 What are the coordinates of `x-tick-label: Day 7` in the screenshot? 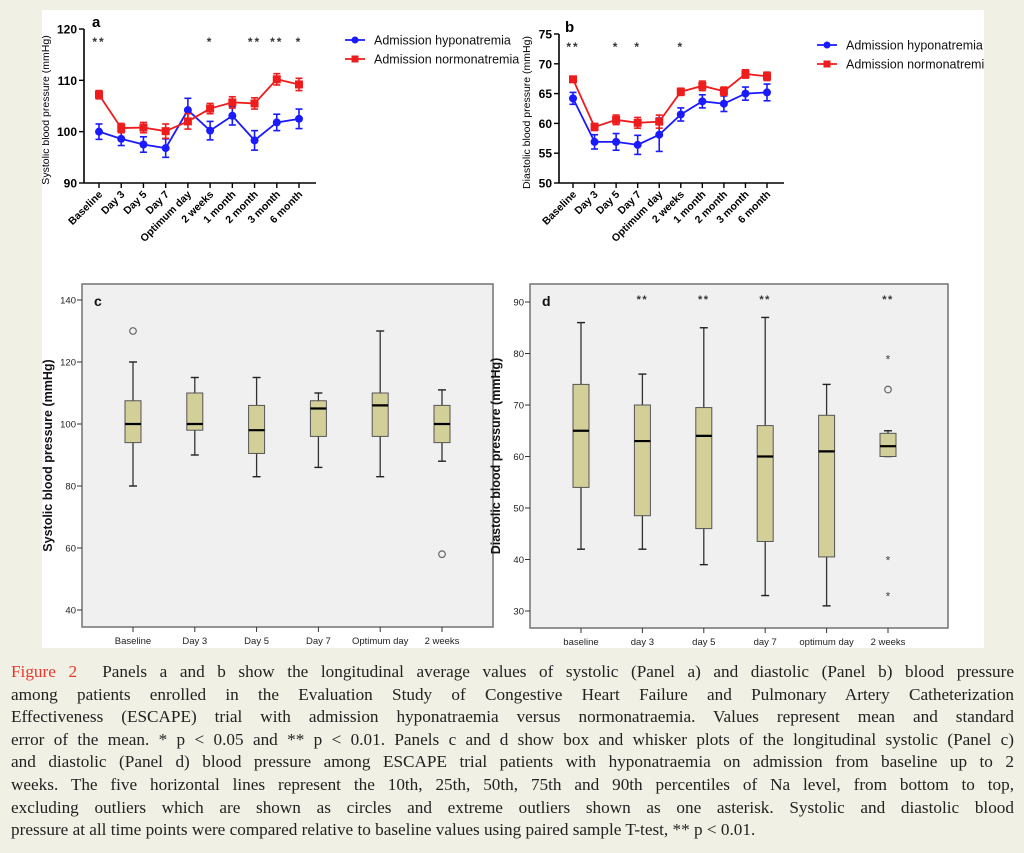 It's located at (318, 641).